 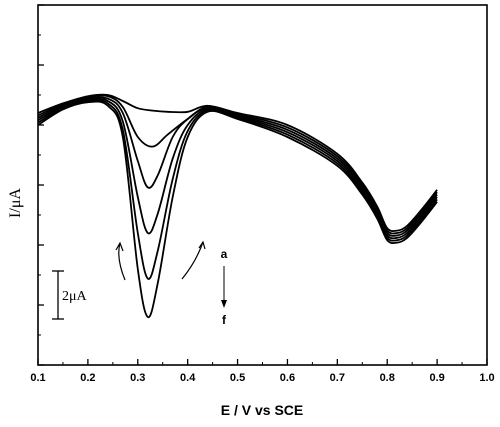 I want to click on scale-bar-label: 2μA, so click(x=75, y=296).